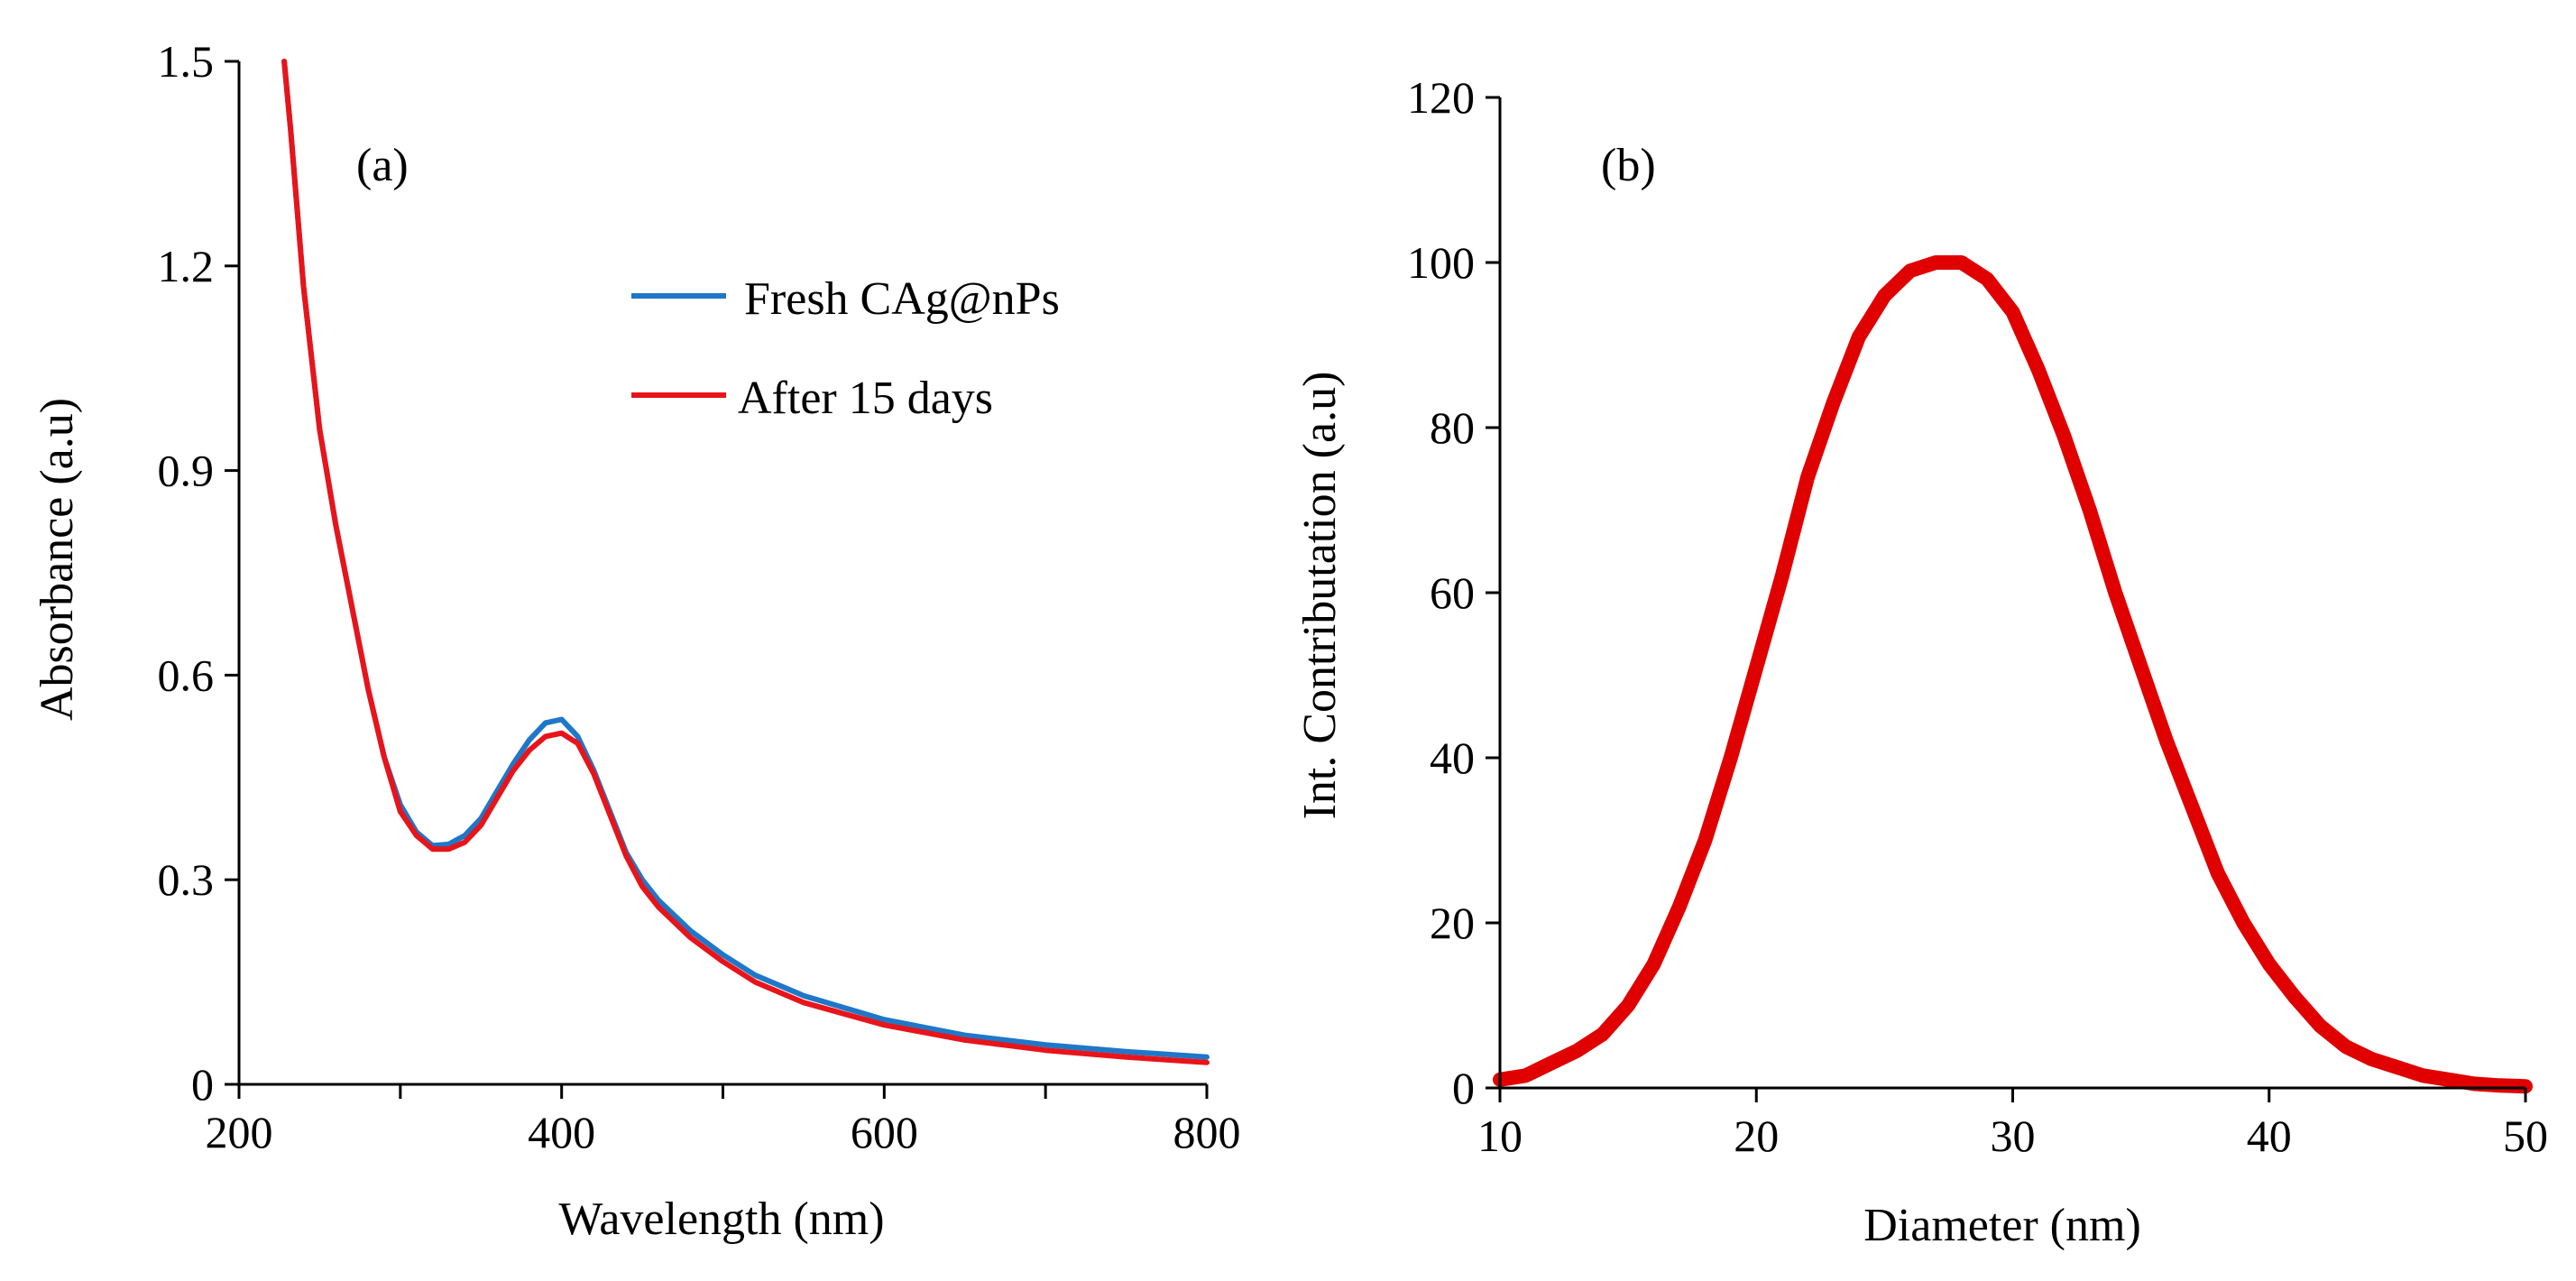 The width and height of the screenshot is (2576, 1281). Describe the element at coordinates (382, 165) in the screenshot. I see `panel-label-a: (a)` at that location.